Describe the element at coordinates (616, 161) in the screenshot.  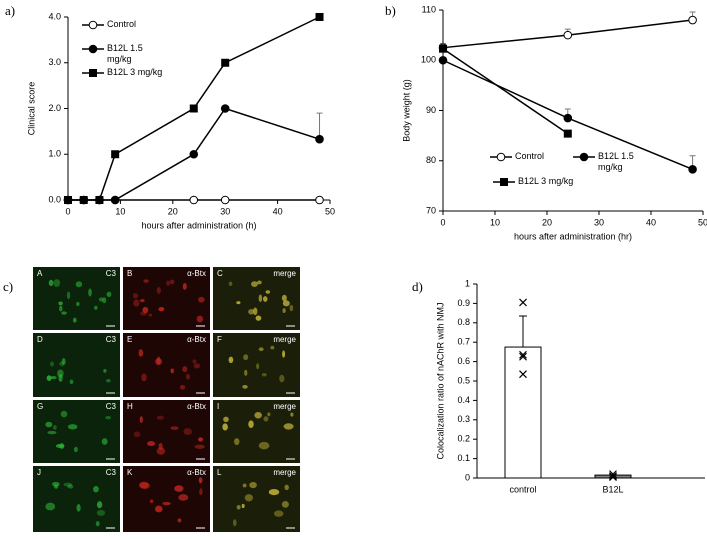
I see `legend-label: B12L 1.5 mg/kg` at that location.